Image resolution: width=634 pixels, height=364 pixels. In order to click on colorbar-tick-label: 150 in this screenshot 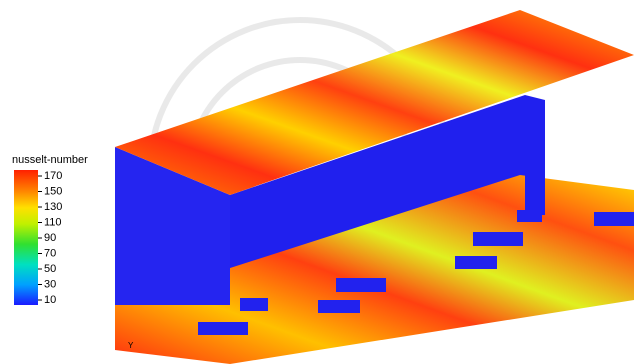, I will do `click(53, 191)`.